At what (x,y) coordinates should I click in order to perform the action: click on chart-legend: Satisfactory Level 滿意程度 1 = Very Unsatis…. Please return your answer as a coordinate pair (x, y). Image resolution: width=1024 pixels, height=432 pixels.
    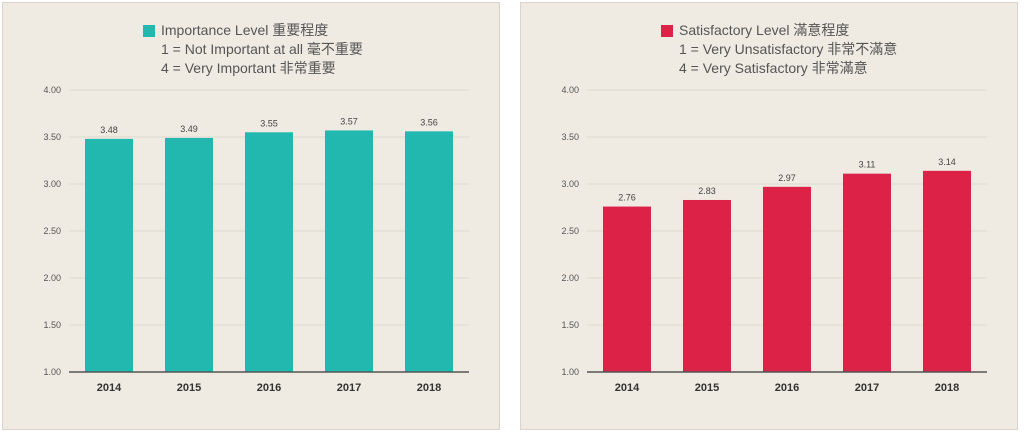
    Looking at the image, I should click on (779, 49).